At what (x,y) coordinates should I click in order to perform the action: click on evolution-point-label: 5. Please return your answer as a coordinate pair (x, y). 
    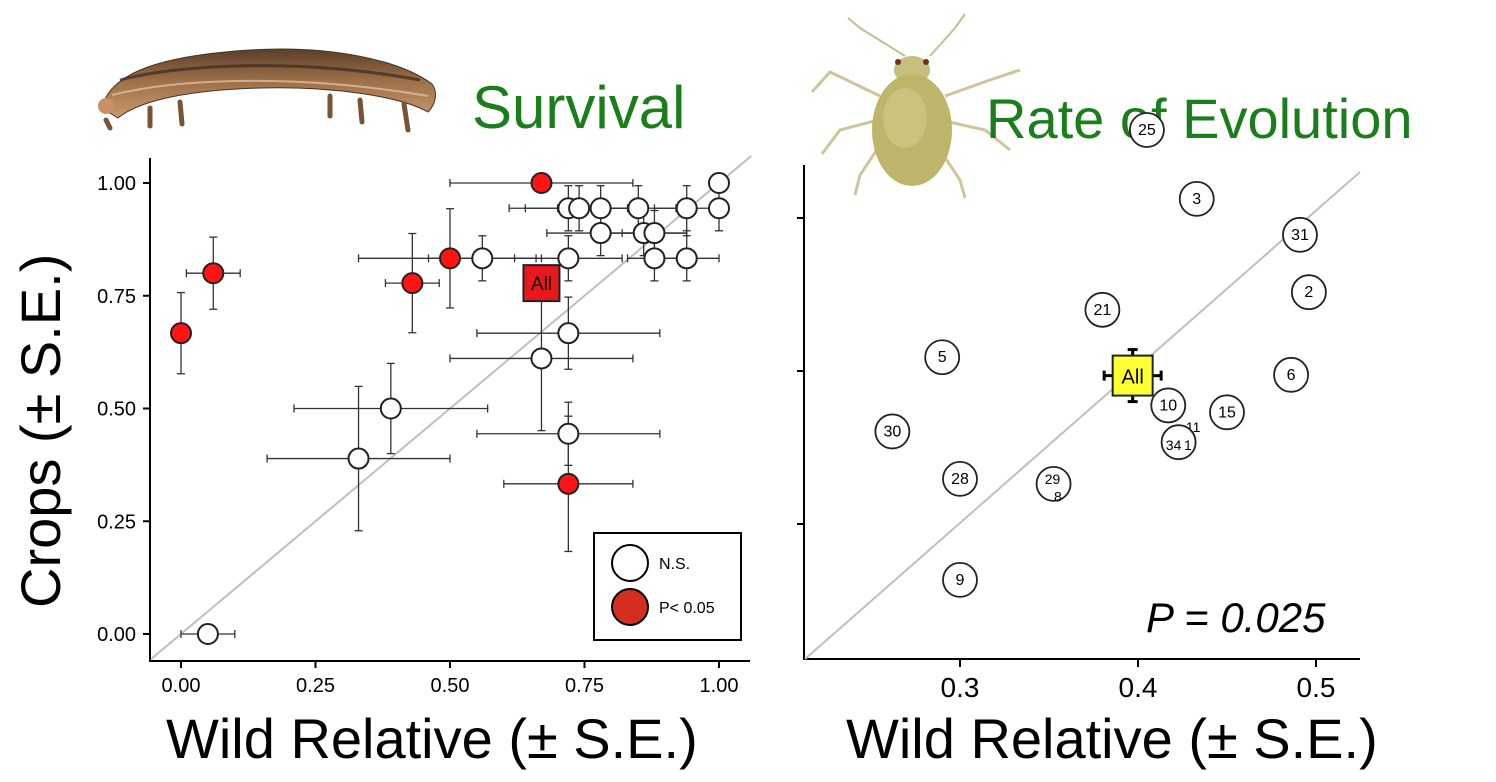
    Looking at the image, I should click on (942, 357).